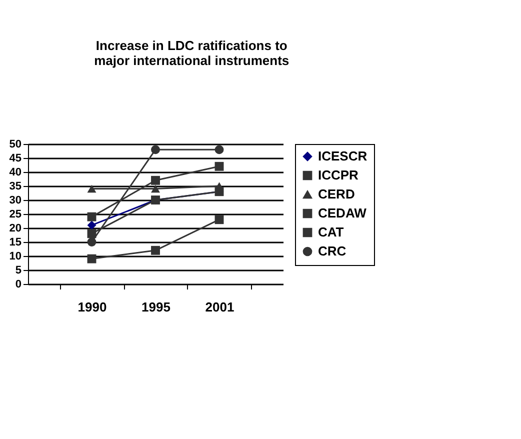 The height and width of the screenshot is (439, 521). I want to click on y-tick-label: 50, so click(15, 144).